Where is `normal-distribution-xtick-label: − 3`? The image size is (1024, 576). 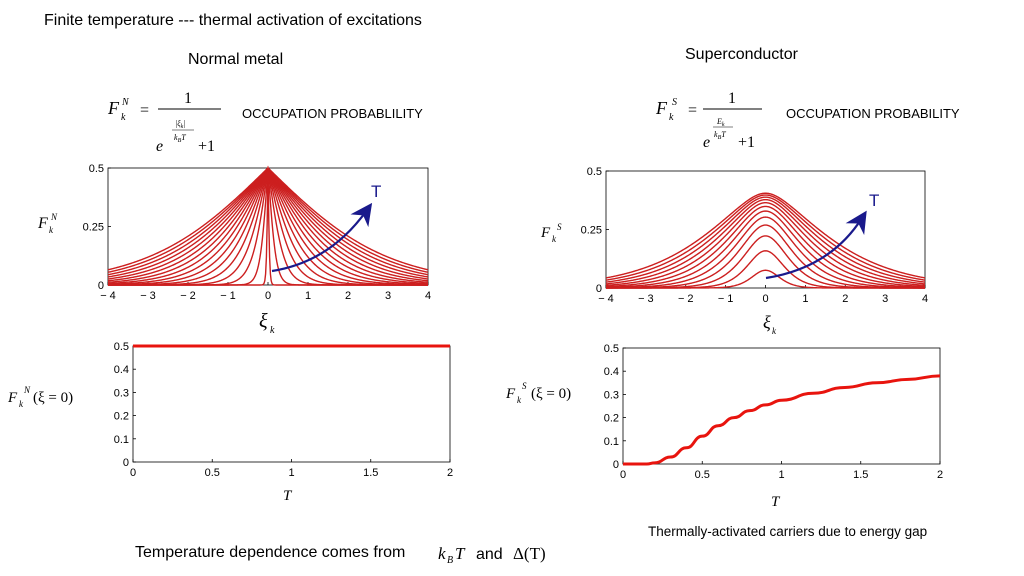
normal-distribution-xtick-label: − 3 is located at coordinates (148, 296).